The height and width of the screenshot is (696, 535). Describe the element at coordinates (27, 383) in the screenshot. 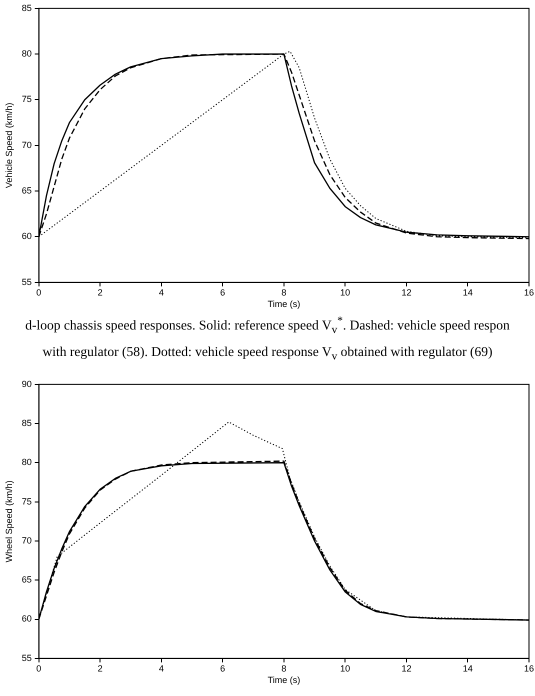

I see `y-tick-label: 90` at that location.